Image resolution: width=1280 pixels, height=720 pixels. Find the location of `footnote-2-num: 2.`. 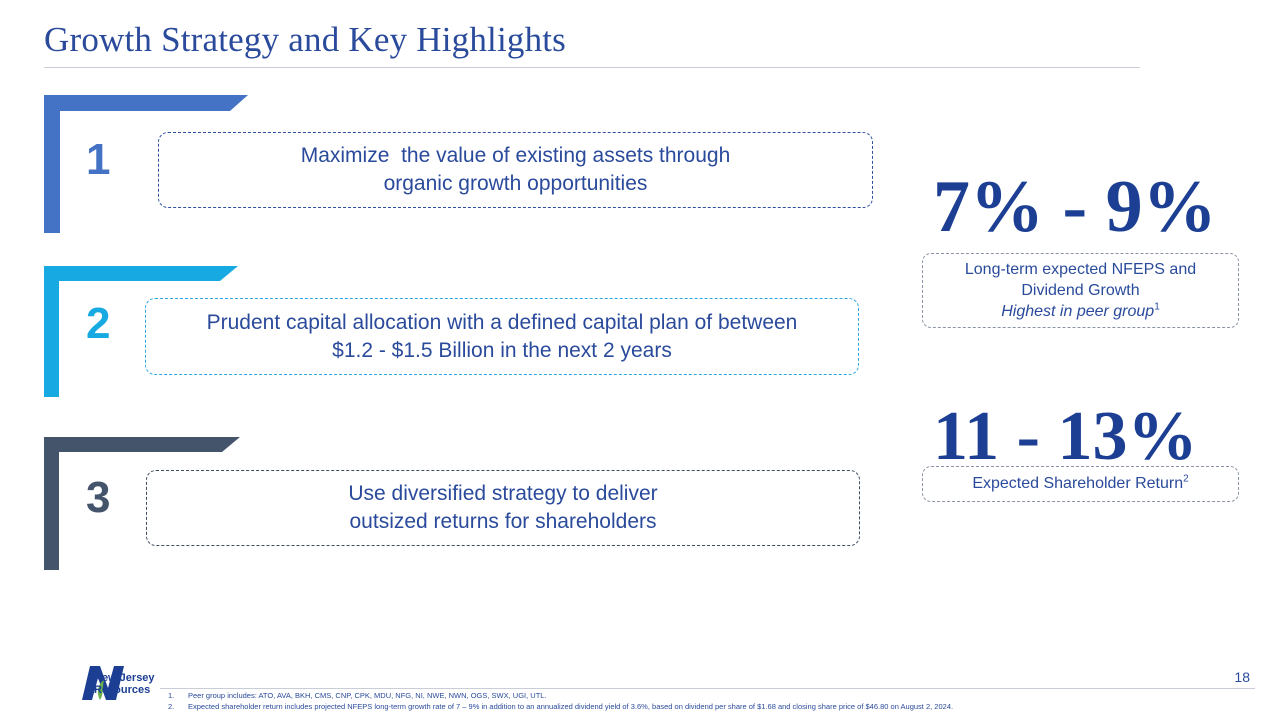

footnote-2-num: 2. is located at coordinates (171, 706).